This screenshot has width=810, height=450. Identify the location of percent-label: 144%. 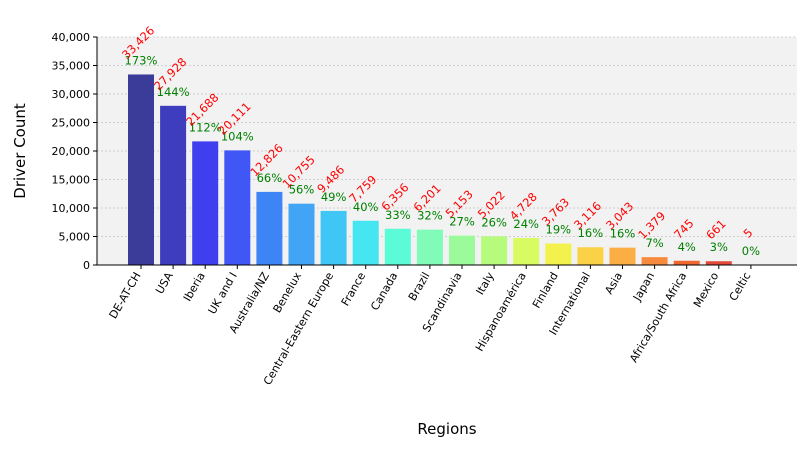
(173, 92).